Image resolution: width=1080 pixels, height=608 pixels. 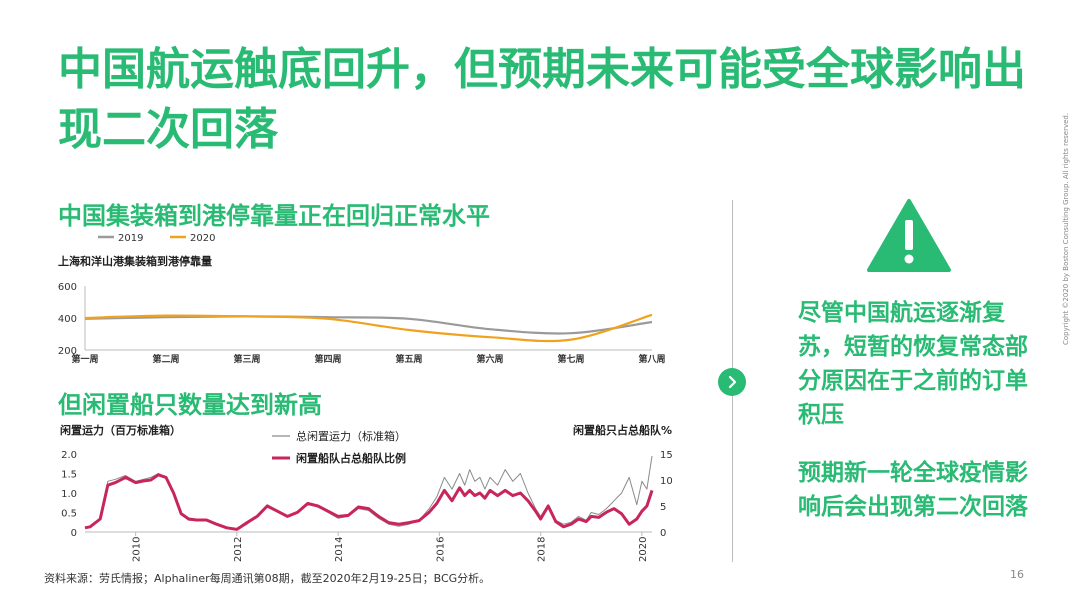 What do you see at coordinates (137, 549) in the screenshot?
I see `chart2-x-tick: 2010` at bounding box center [137, 549].